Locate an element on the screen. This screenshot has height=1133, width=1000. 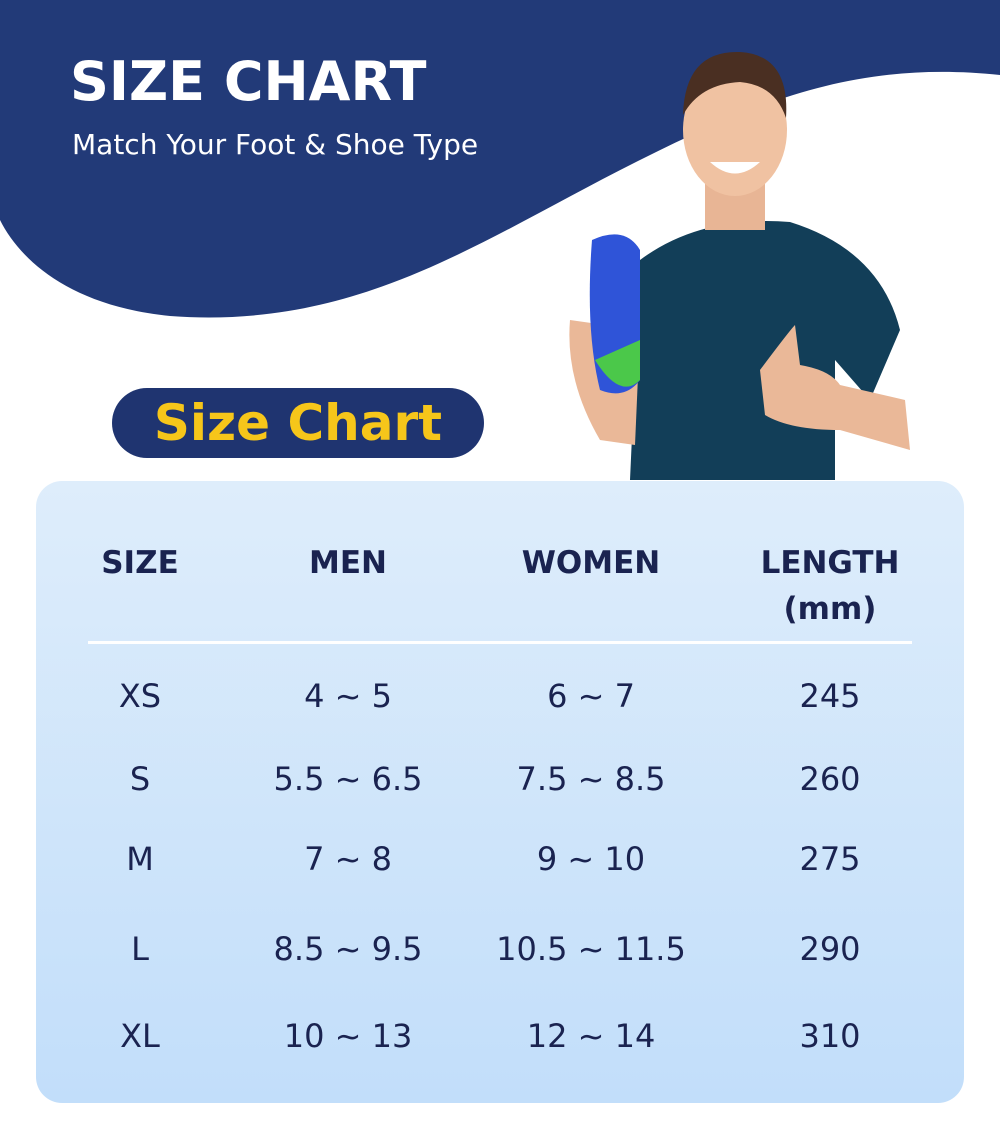
table-cell: 7.5 ~ 8.5 is located at coordinates (591, 779).